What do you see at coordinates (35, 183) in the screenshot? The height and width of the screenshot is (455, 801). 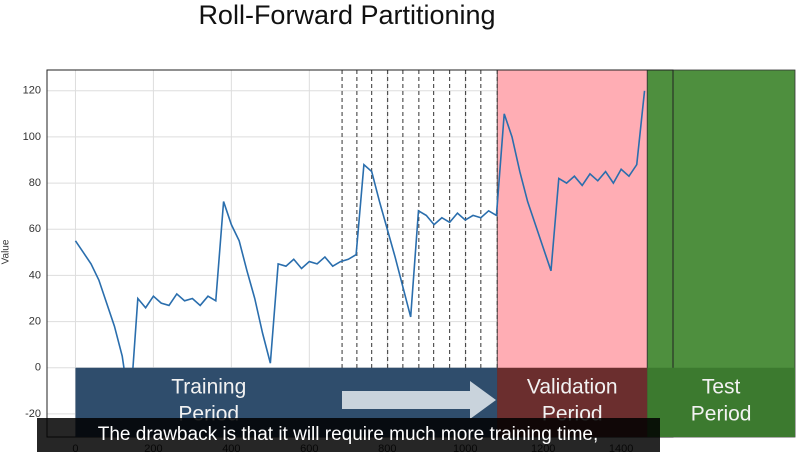 I see `y-tick-label: 80` at bounding box center [35, 183].